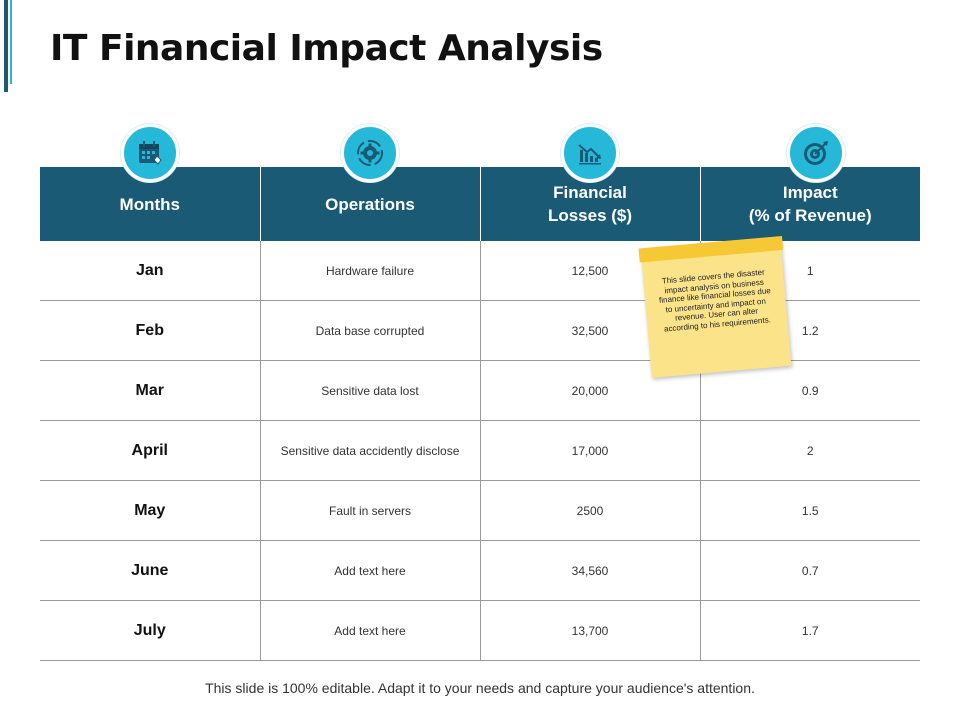  I want to click on accent-bar, so click(6, 46).